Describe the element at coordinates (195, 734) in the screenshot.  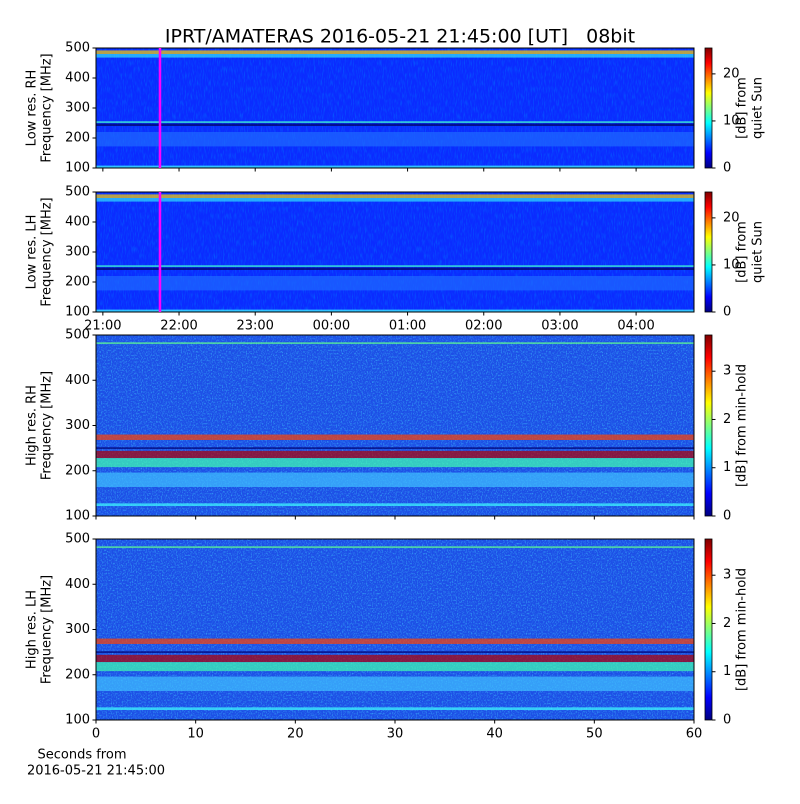
I see `x-tick-label: 10` at that location.